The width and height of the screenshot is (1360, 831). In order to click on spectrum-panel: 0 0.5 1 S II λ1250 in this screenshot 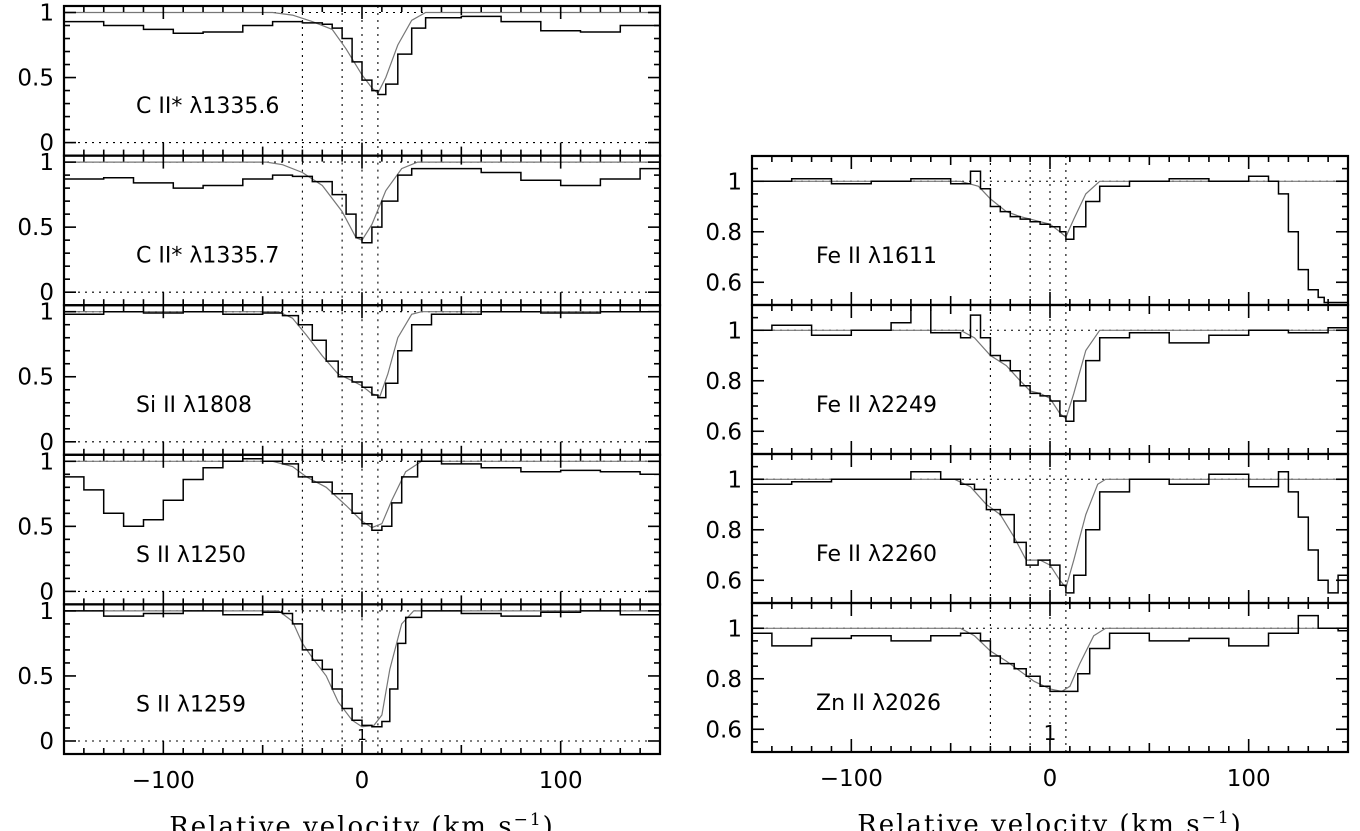, I will do `click(339, 527)`.